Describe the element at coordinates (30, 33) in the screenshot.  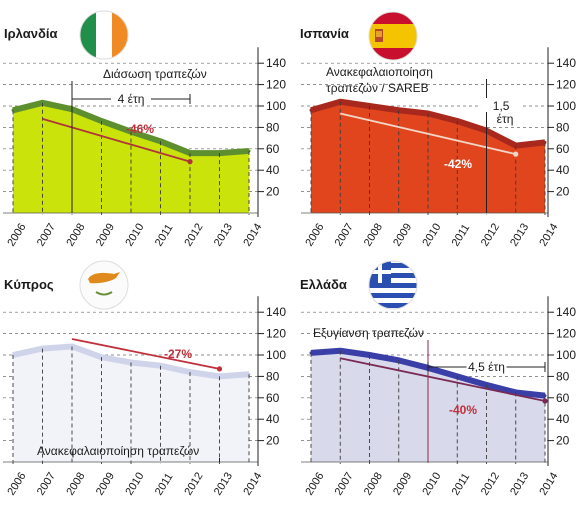
I see `country-label: Ιρλανδία` at that location.